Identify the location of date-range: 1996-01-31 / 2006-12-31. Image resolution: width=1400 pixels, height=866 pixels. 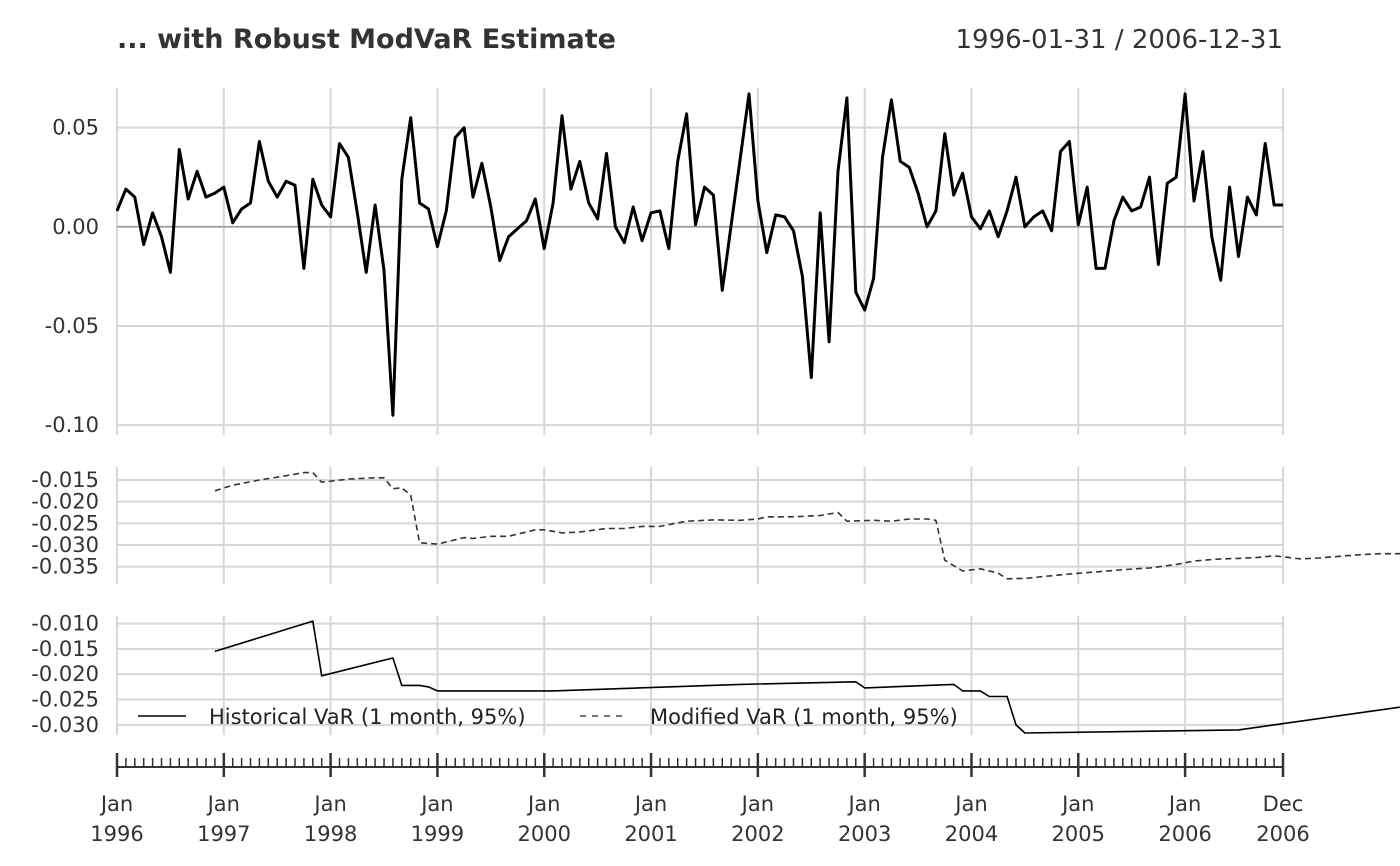
(1120, 40).